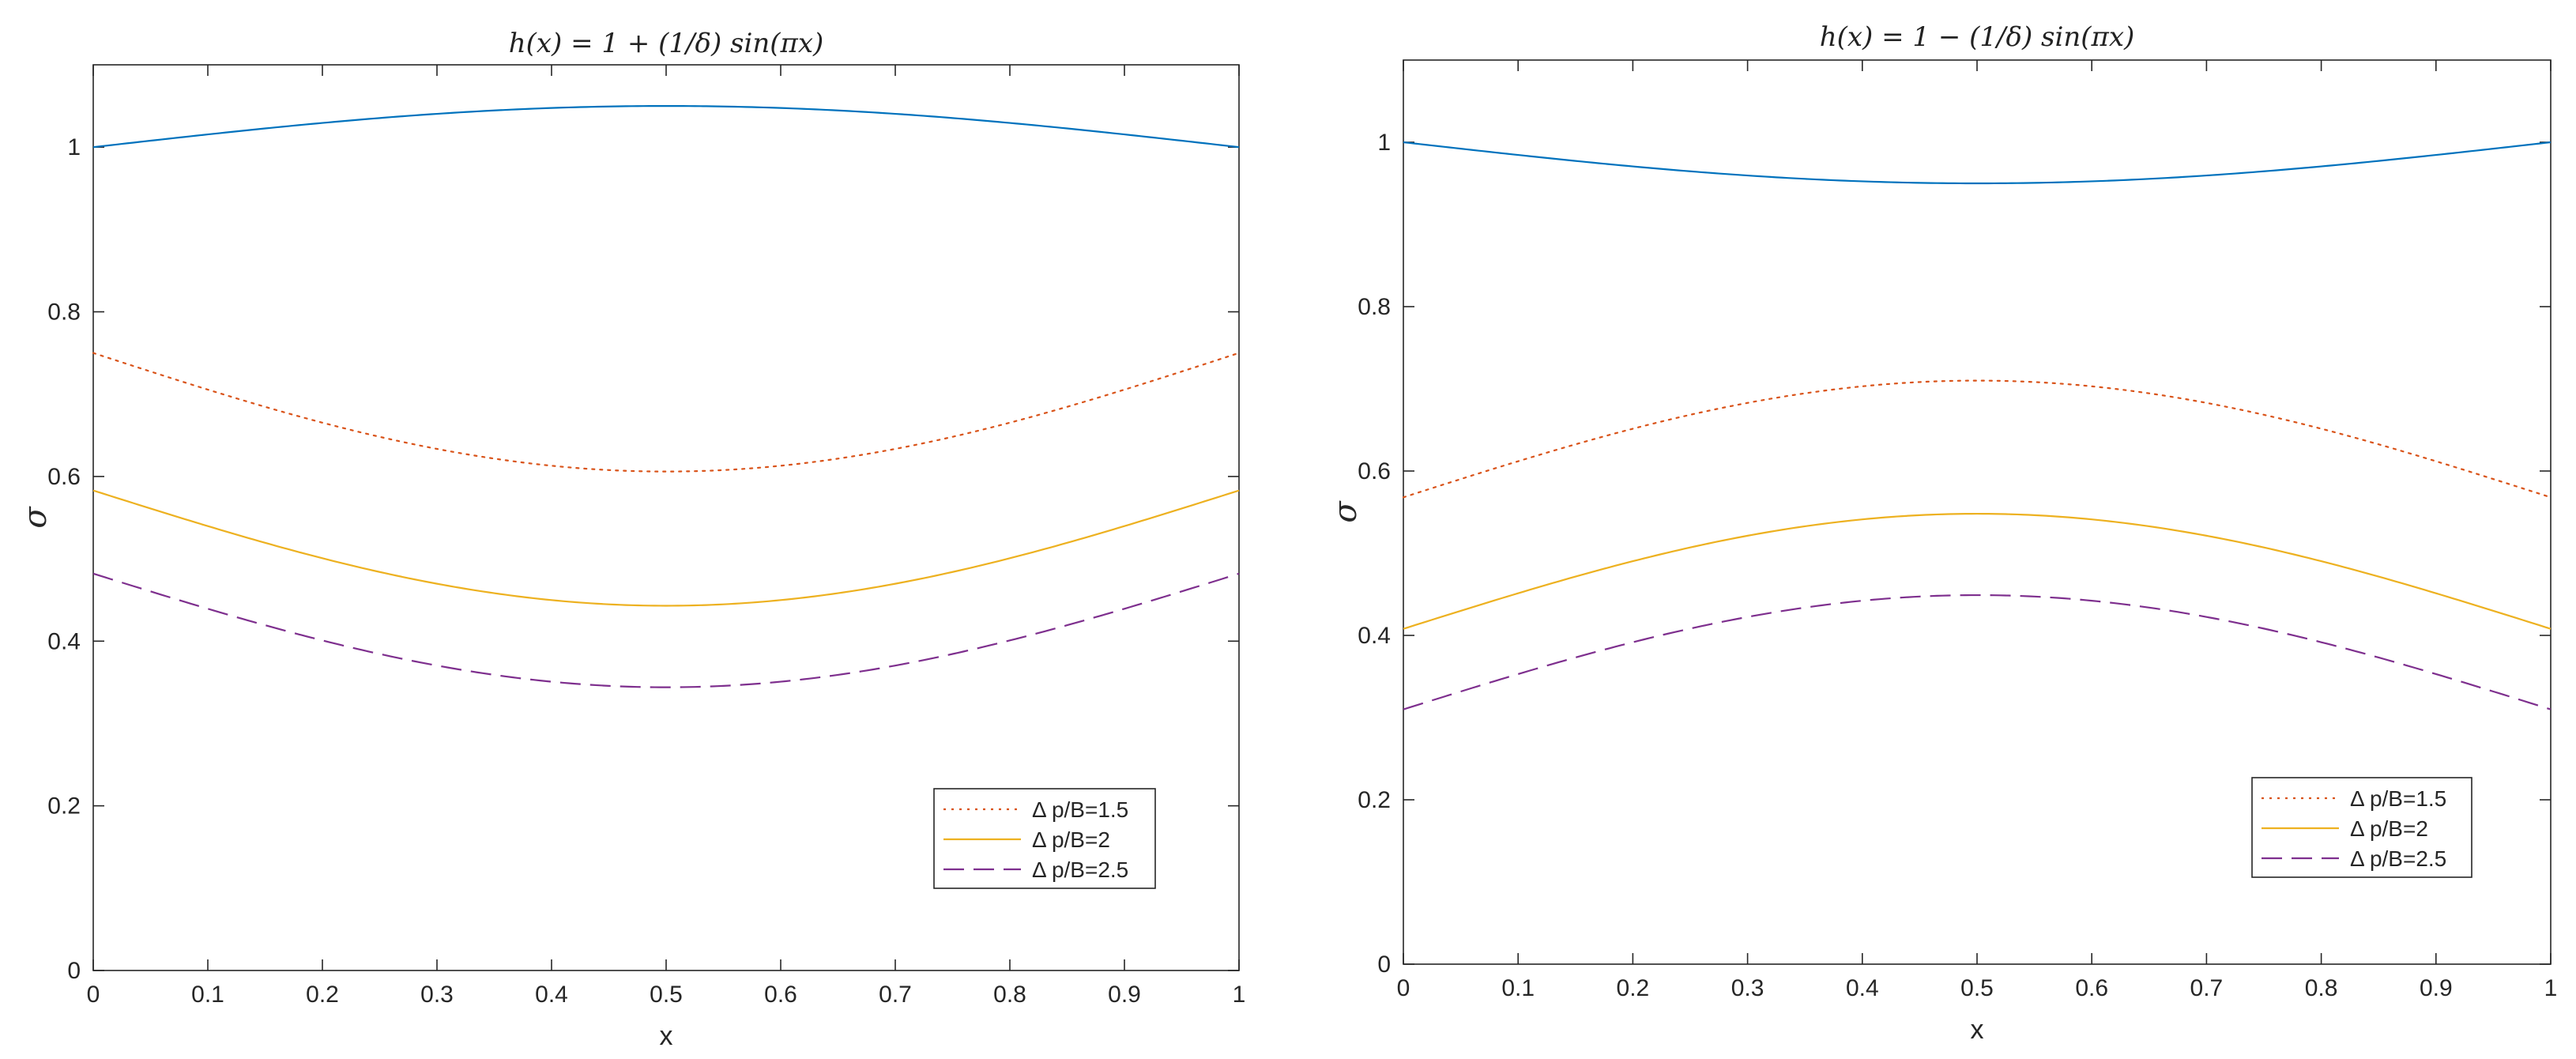  What do you see at coordinates (1977, 37) in the screenshot?
I see `chart-title: h(x) = 1 − (1/δ) sin(πx)` at bounding box center [1977, 37].